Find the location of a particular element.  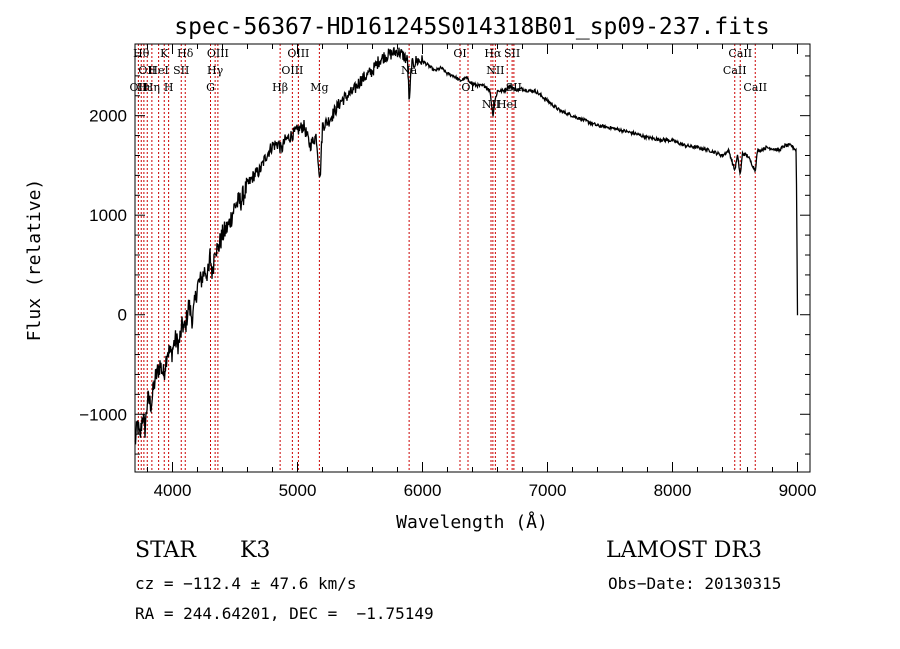

x-tick-label: 7000 is located at coordinates (548, 490).